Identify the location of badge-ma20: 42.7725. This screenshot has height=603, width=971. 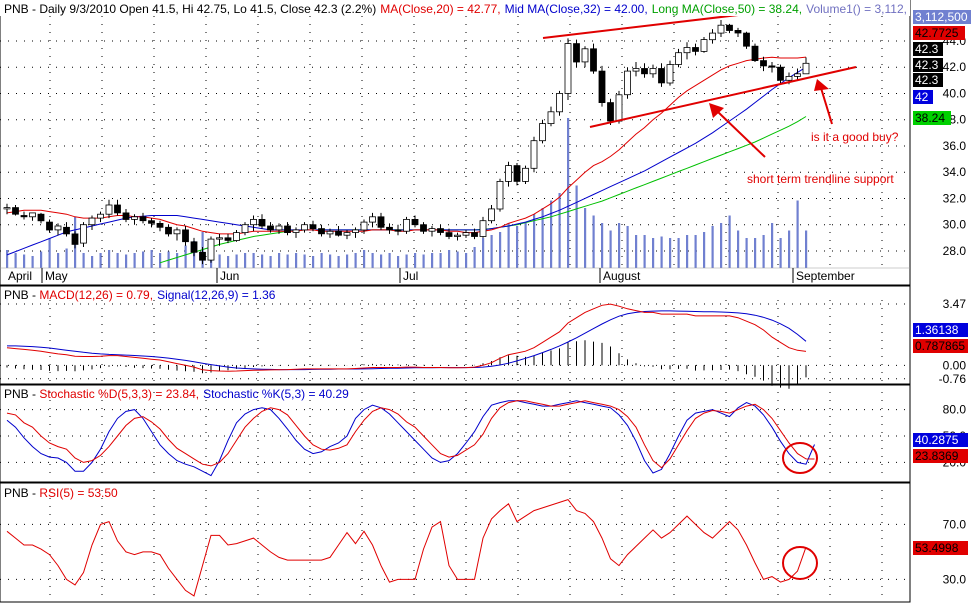
(939, 33).